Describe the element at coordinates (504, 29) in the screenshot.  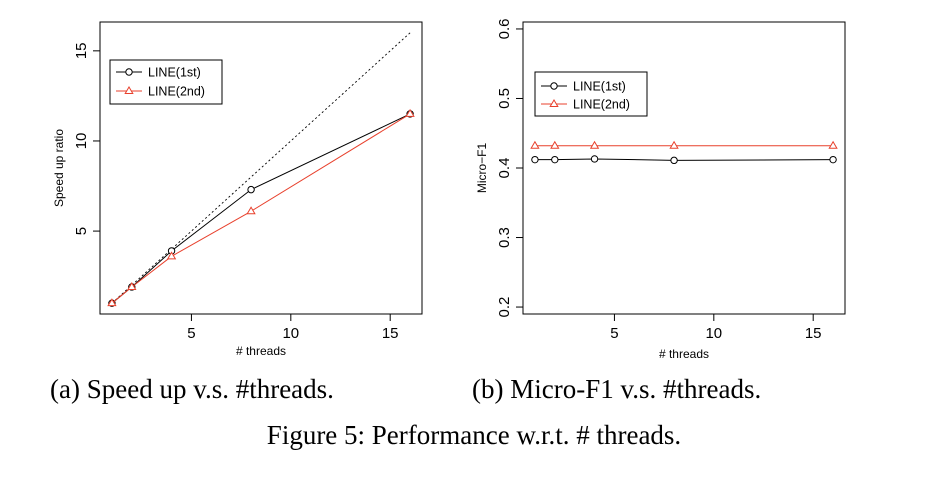
I see `y-tick-label: 0.6` at that location.